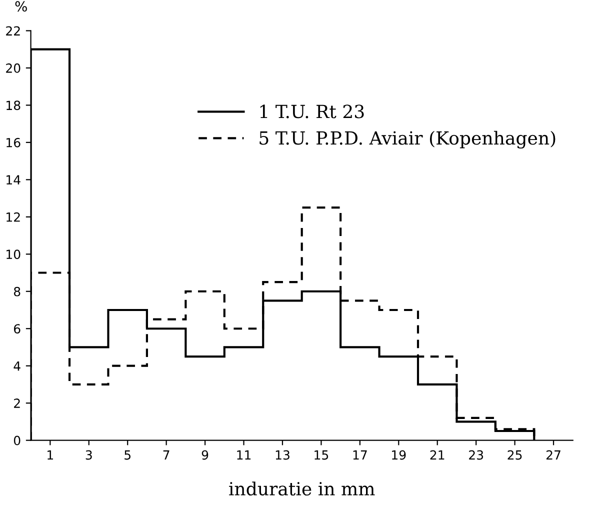  I want to click on y-tick-label: 14, so click(13, 179).